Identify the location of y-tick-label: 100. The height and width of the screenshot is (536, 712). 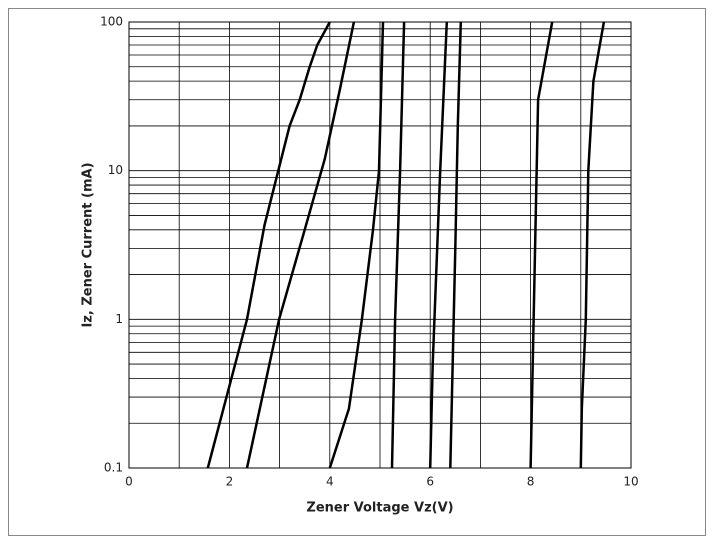
(111, 22).